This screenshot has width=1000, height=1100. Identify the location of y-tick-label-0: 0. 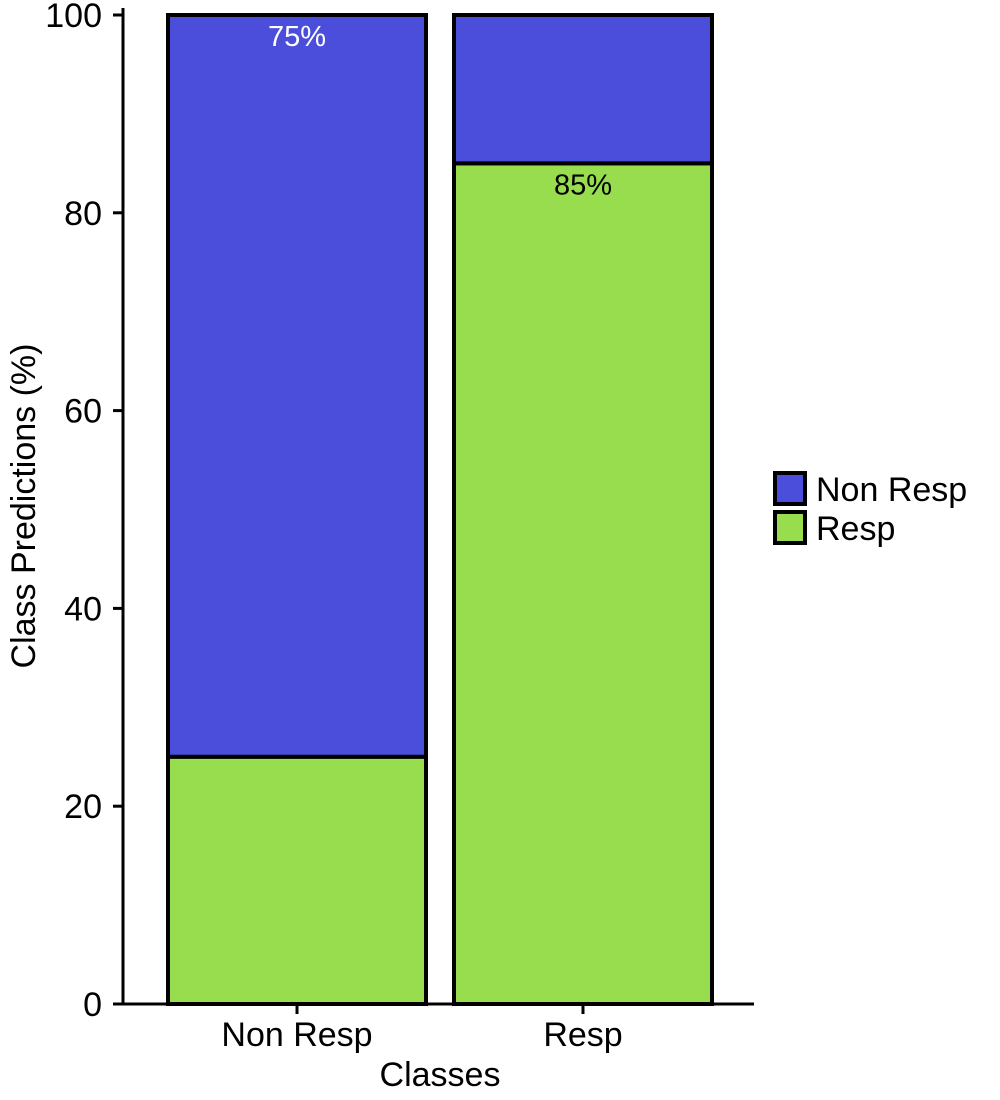
(92, 1005).